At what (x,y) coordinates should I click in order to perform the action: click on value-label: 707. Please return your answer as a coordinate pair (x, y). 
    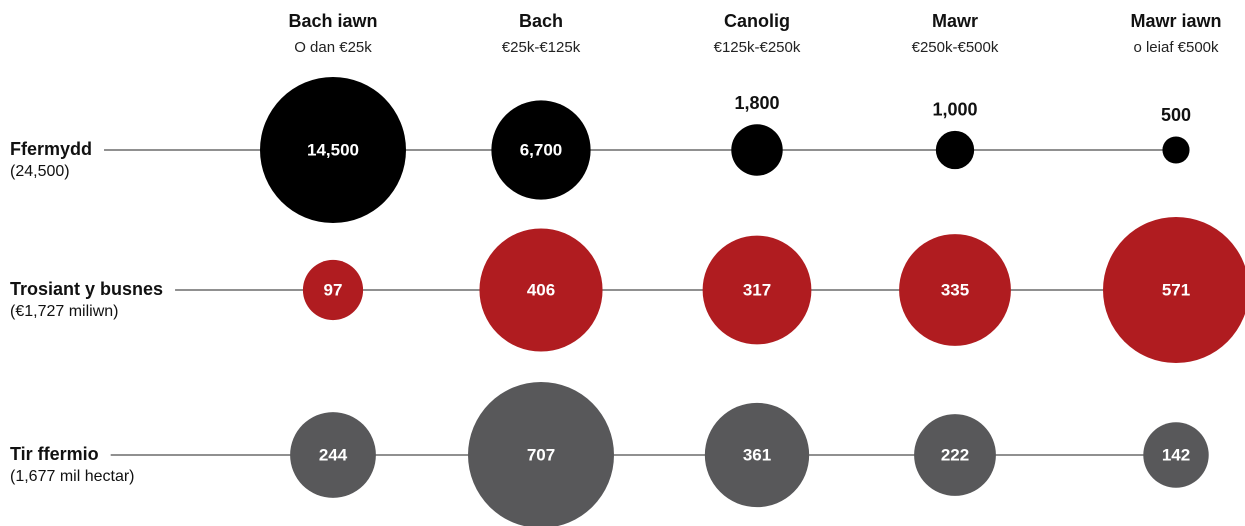
    Looking at the image, I should click on (541, 454).